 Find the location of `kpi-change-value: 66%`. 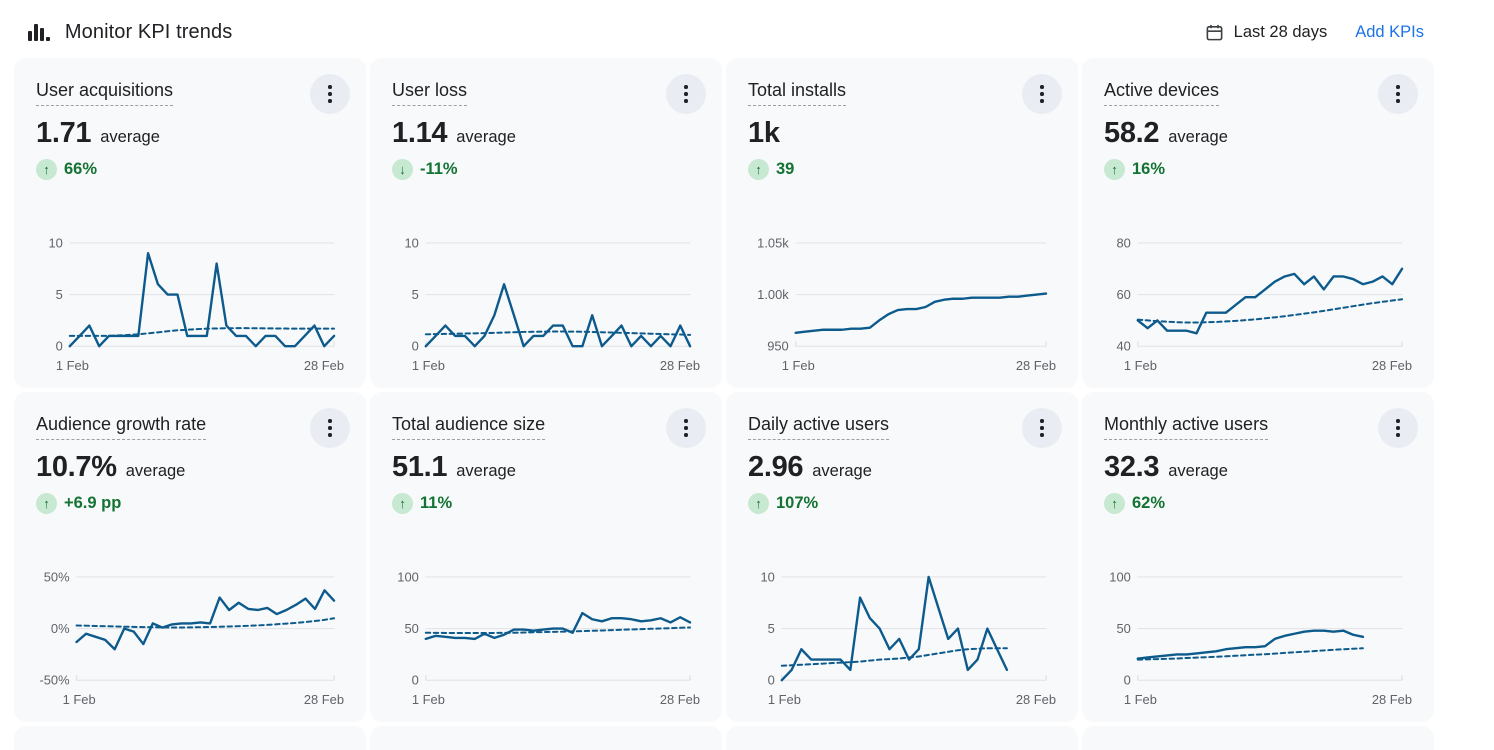

kpi-change-value: 66% is located at coordinates (81, 168).